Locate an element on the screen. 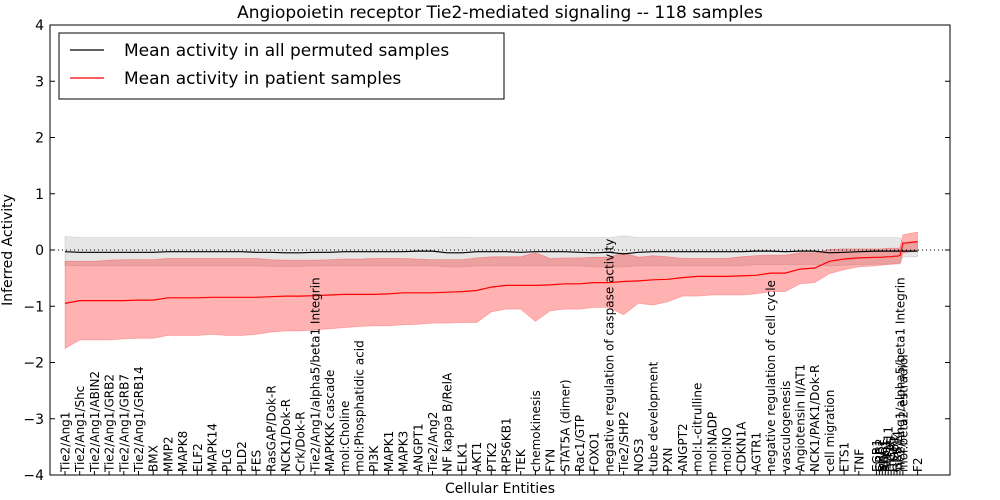 Image resolution: width=1000 pixels, height=500 pixels. series-lines is located at coordinates (491, 272).